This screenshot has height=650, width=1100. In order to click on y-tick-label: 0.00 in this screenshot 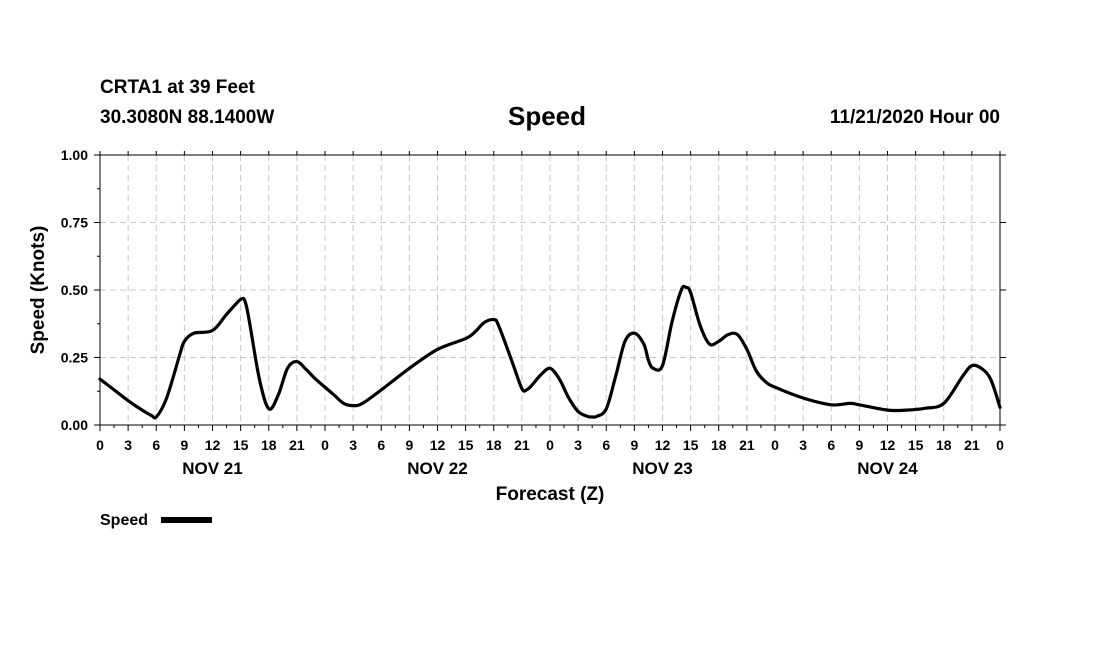, I will do `click(74, 425)`.